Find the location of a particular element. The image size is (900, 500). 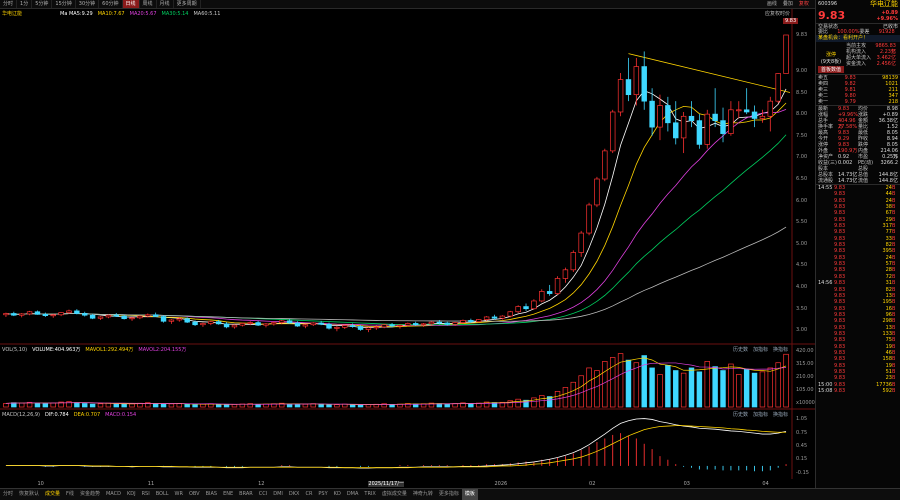

macd-link-1: 加指标 is located at coordinates (761, 415).